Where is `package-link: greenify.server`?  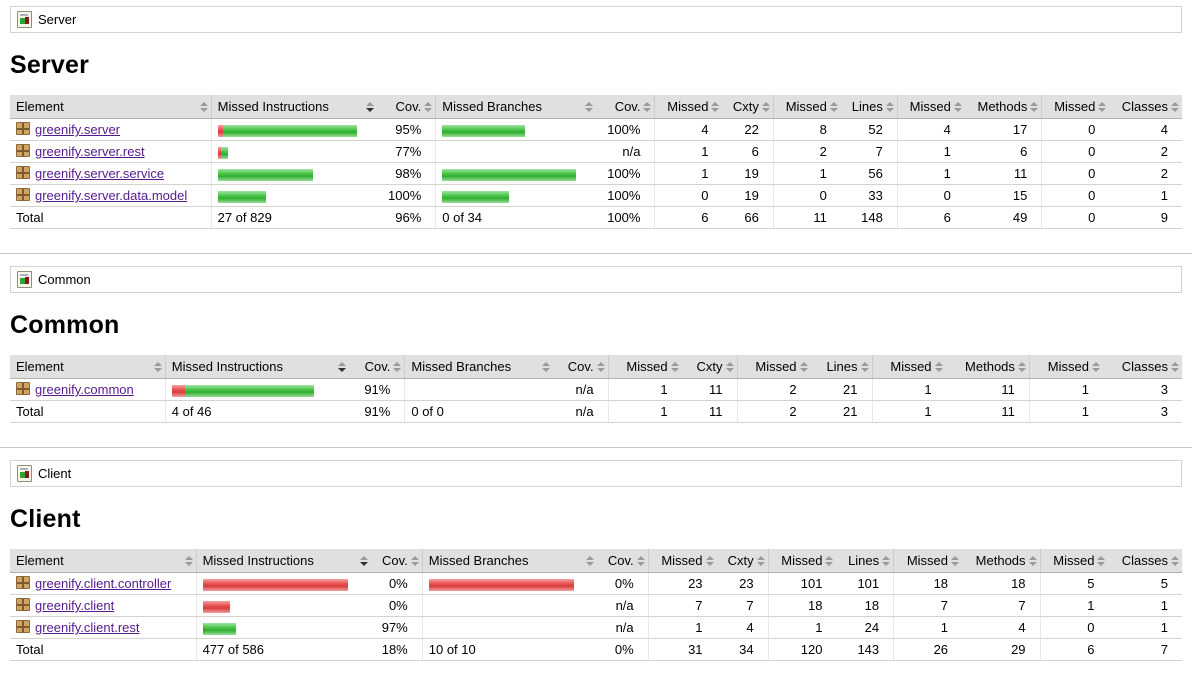
package-link: greenify.server is located at coordinates (78, 129).